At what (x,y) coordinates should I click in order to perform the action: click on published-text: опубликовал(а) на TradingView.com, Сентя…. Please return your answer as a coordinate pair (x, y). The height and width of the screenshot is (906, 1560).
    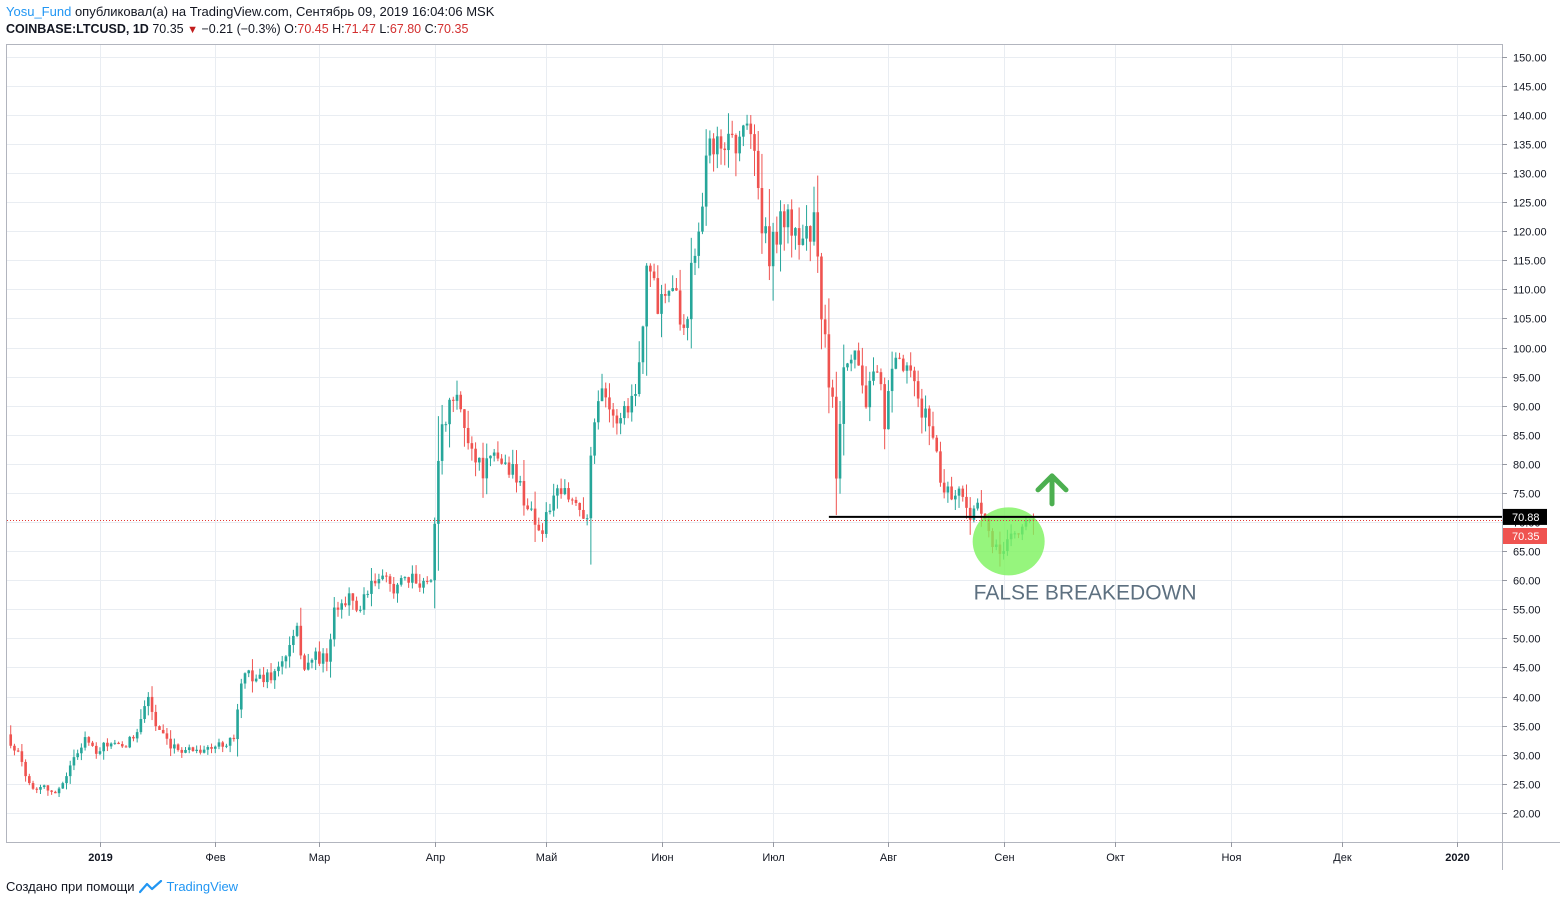
    Looking at the image, I should click on (284, 11).